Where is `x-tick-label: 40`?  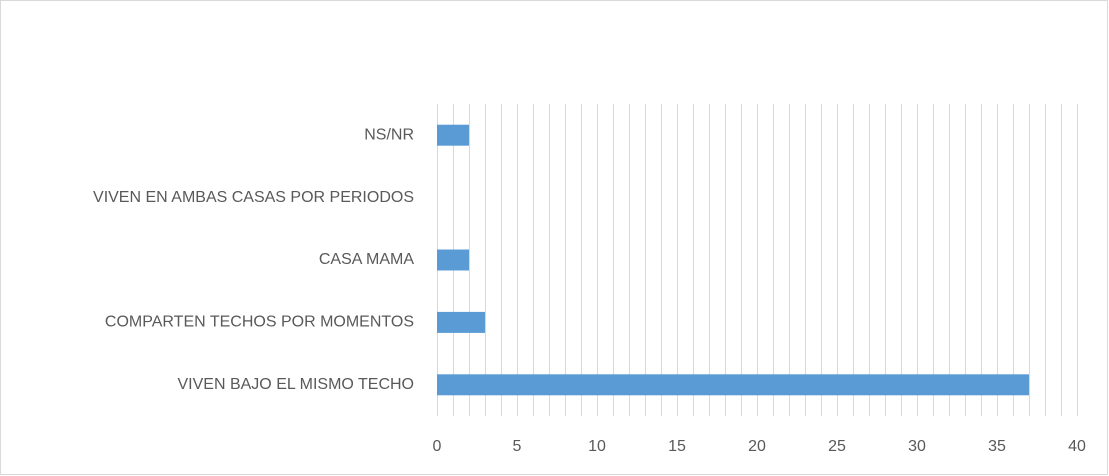
x-tick-label: 40 is located at coordinates (1077, 446).